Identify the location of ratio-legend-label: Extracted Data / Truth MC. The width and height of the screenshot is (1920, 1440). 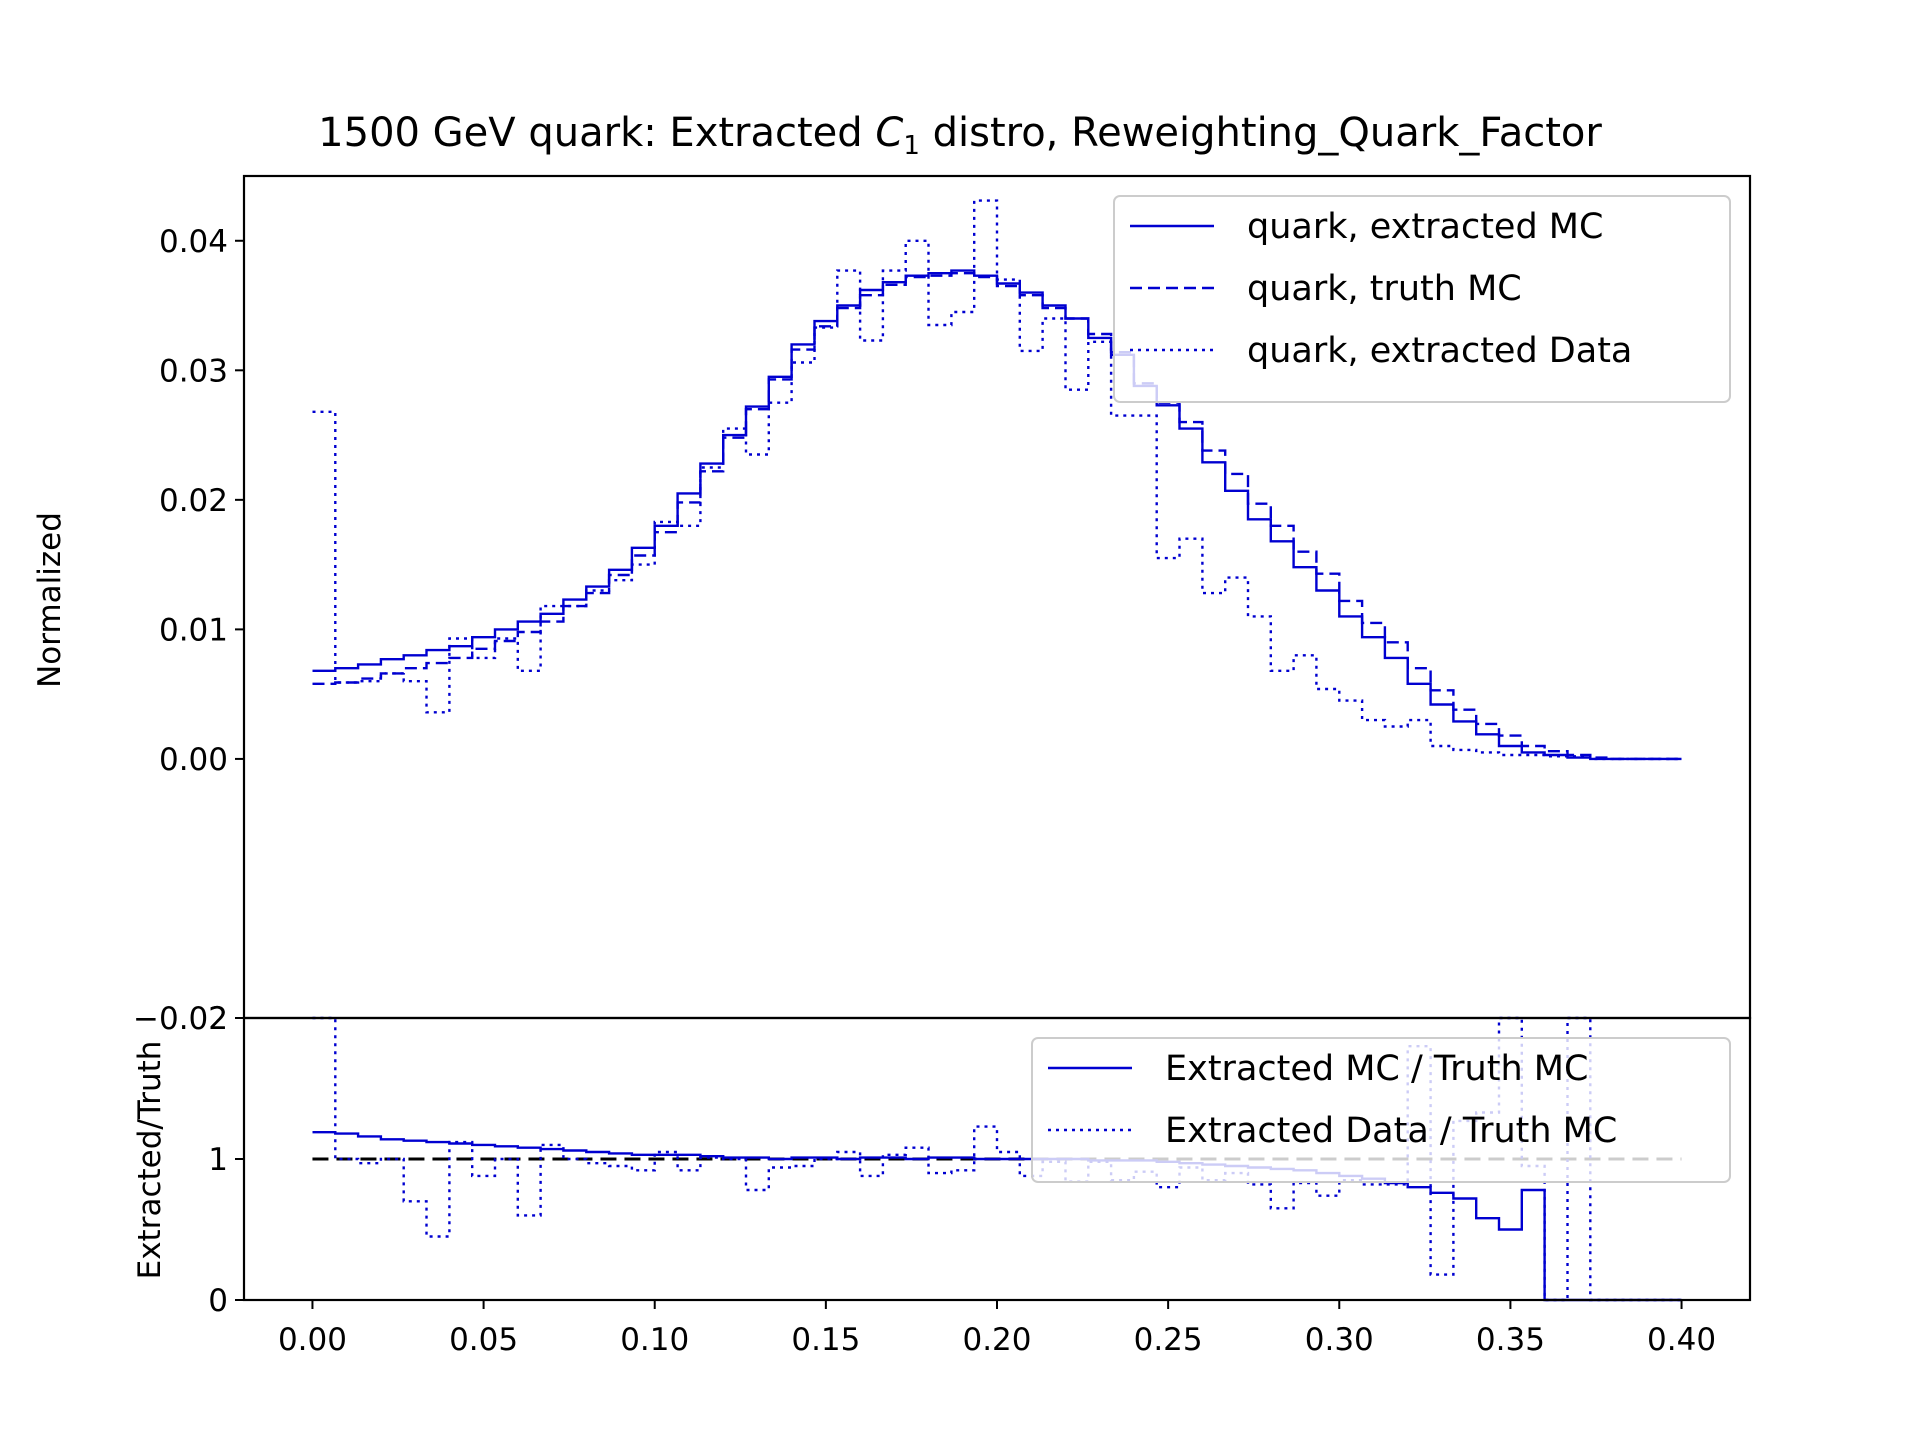
(1391, 1131).